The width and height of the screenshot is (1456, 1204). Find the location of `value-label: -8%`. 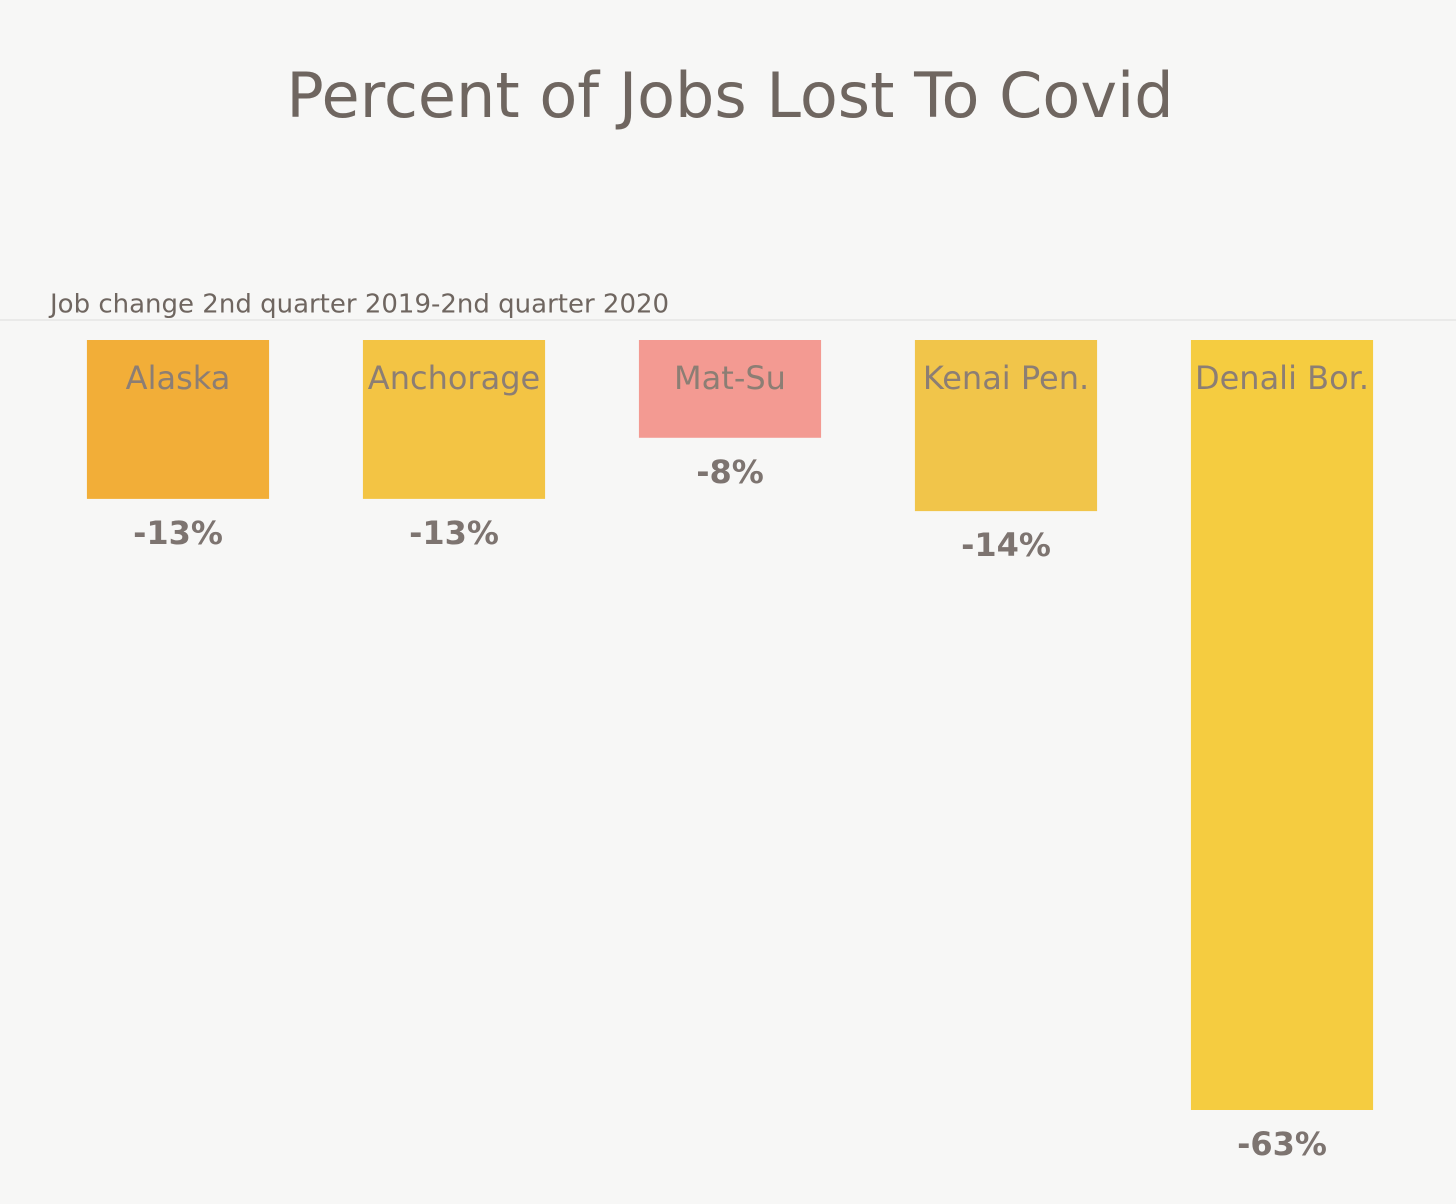

value-label: -8% is located at coordinates (730, 472).